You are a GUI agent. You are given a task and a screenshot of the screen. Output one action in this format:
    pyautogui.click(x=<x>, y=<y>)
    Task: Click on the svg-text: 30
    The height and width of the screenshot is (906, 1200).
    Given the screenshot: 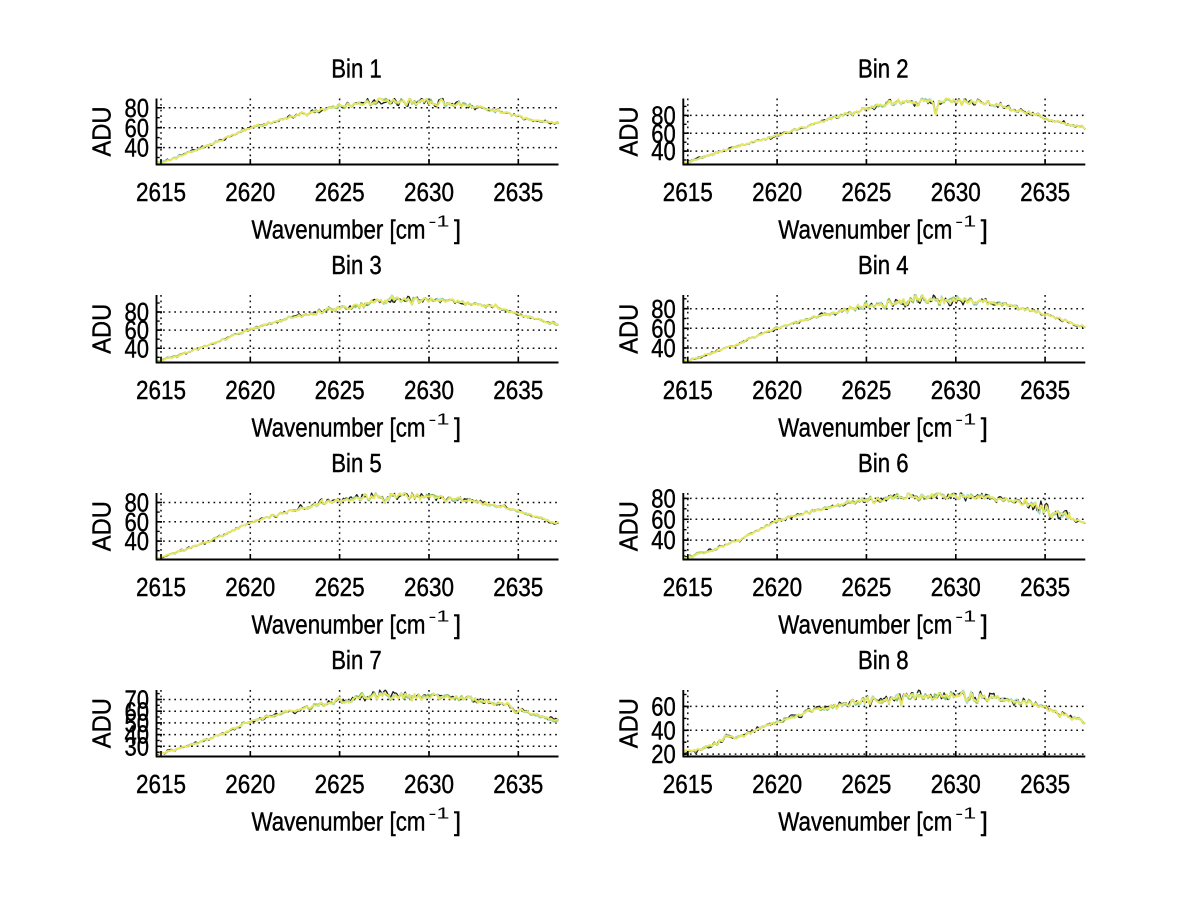 What is the action you would take?
    pyautogui.click(x=137, y=747)
    